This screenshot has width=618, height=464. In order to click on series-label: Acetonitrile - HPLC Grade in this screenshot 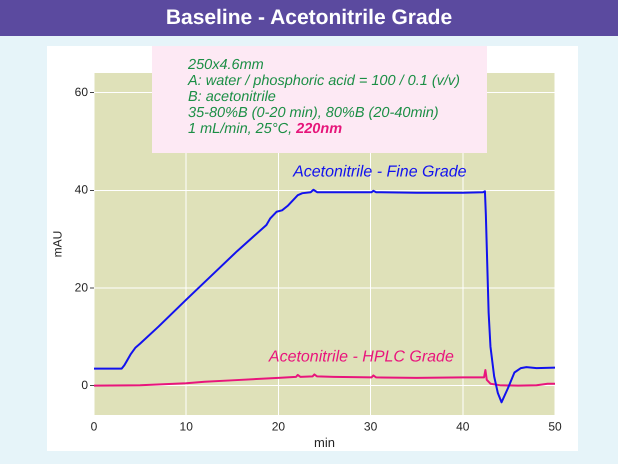, I will do `click(361, 357)`.